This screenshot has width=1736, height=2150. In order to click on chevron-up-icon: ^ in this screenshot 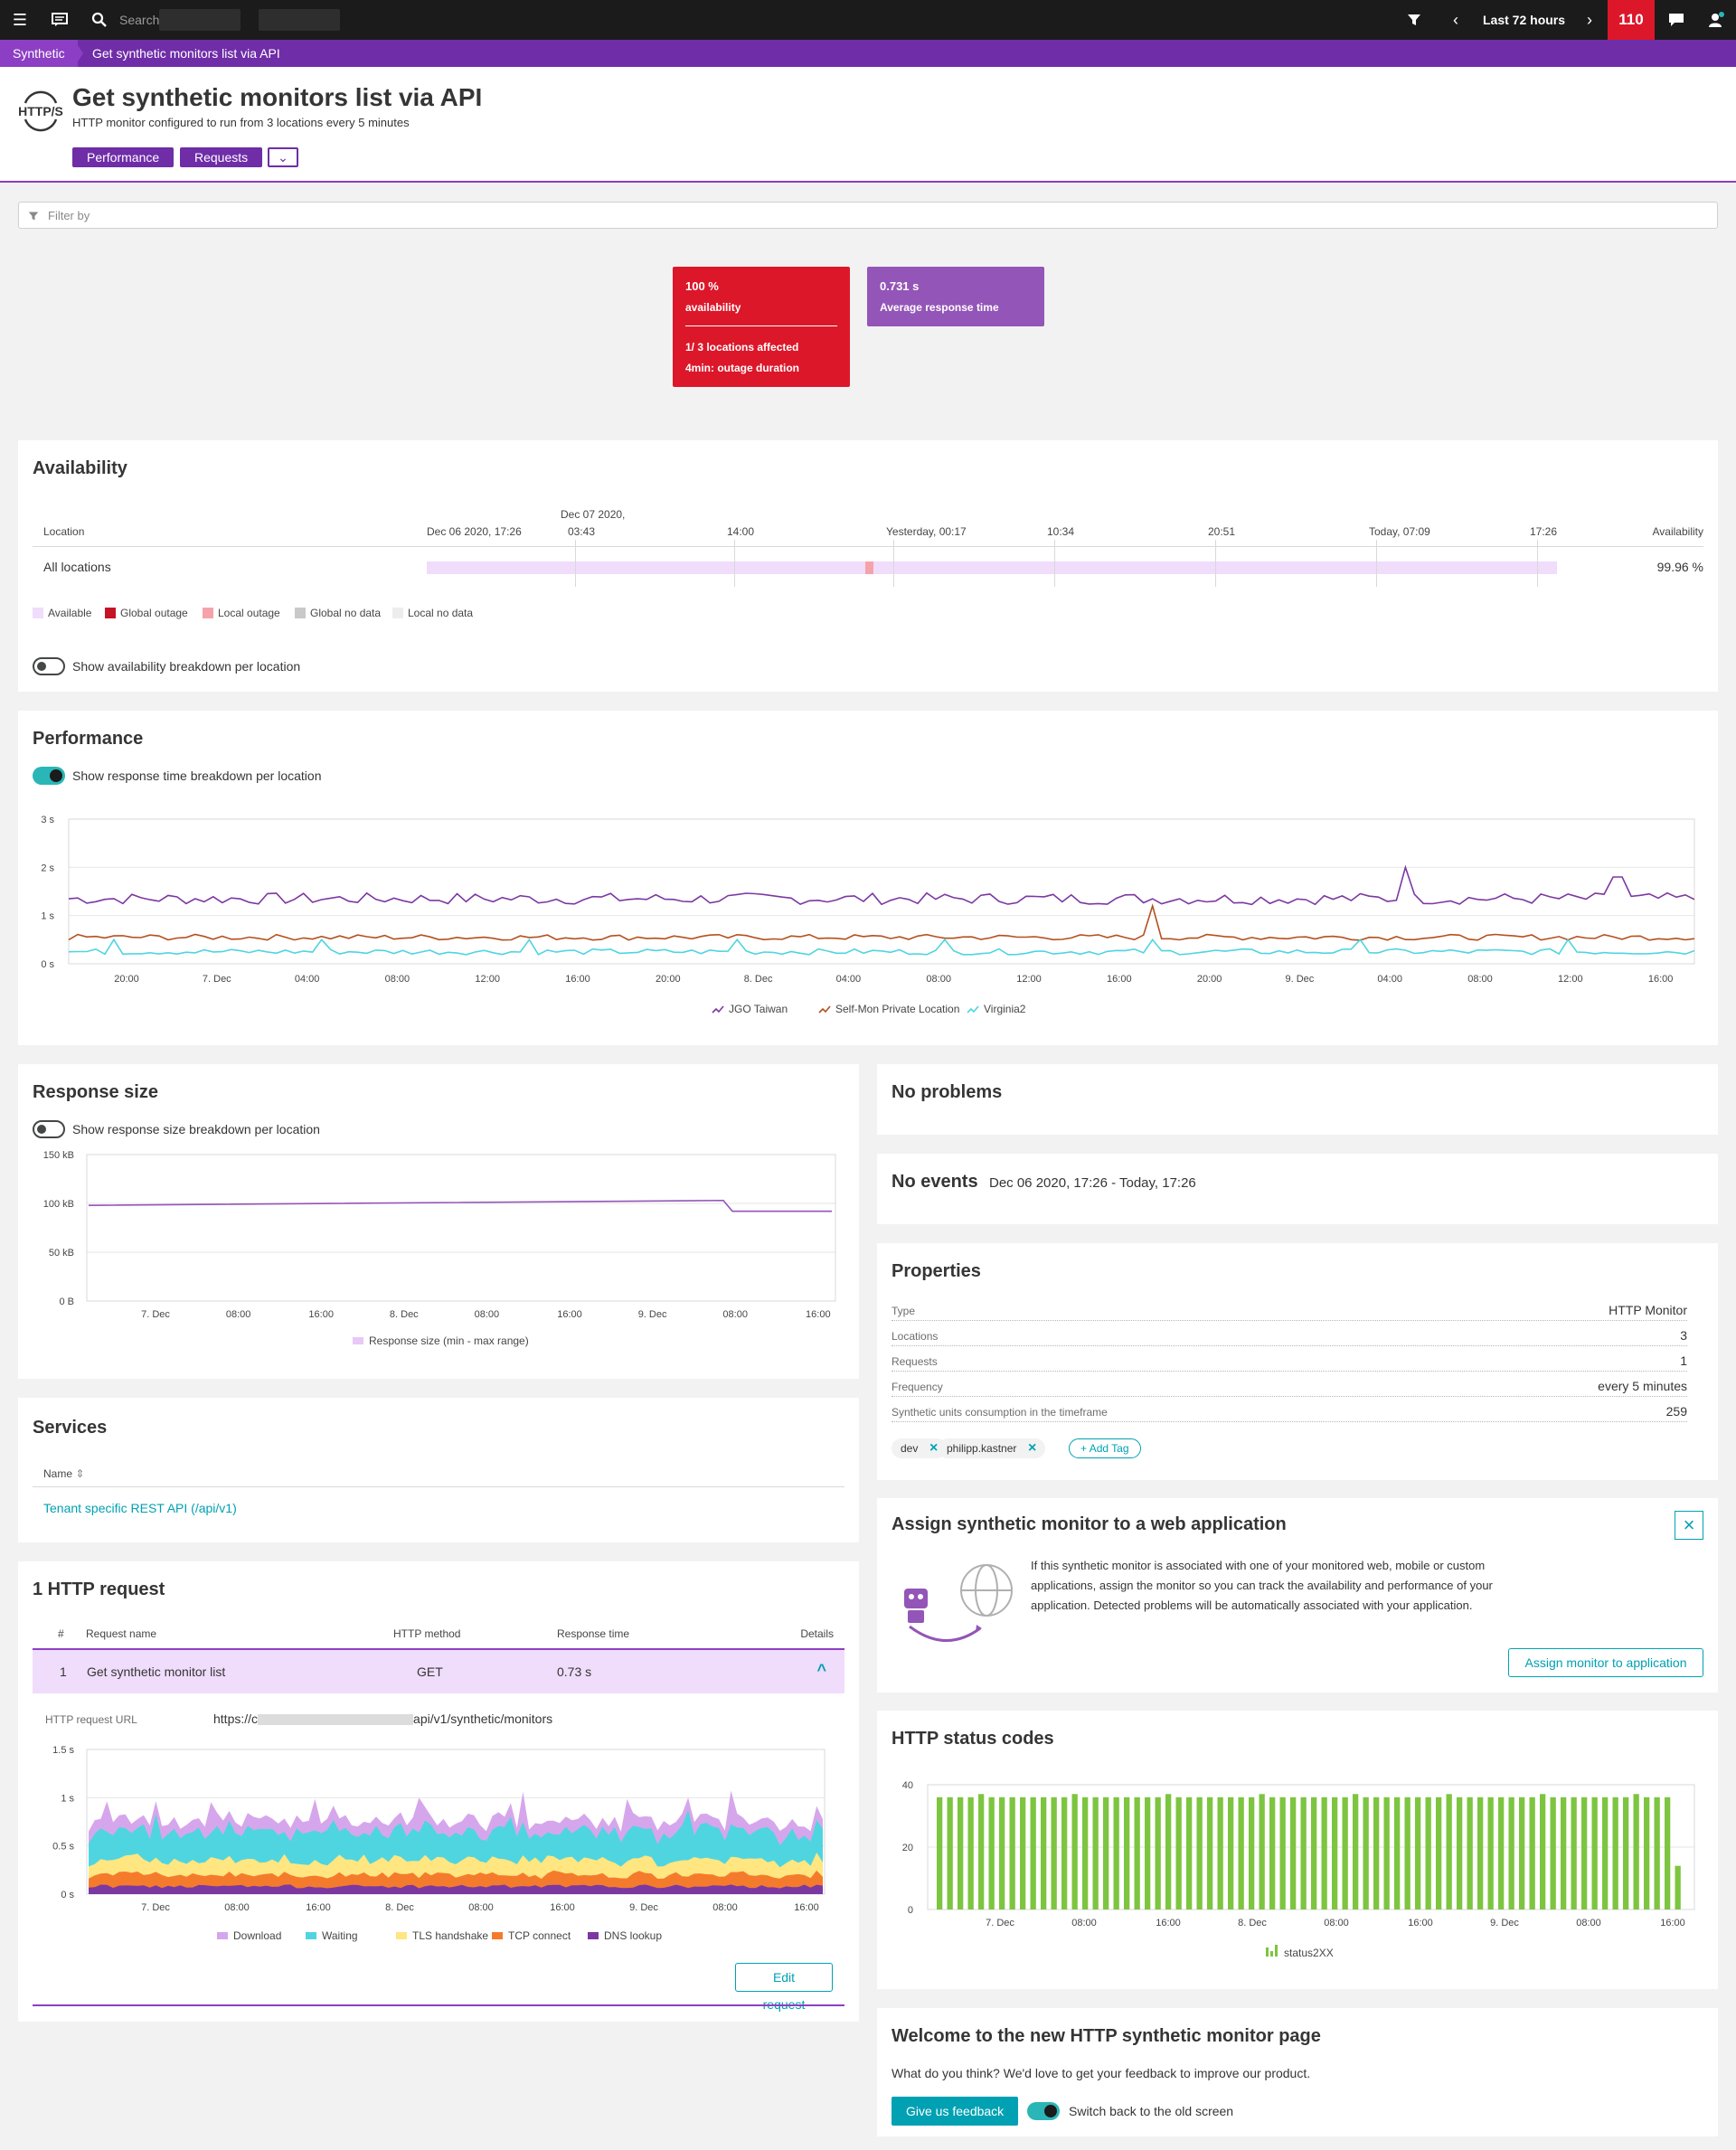, I will do `click(821, 1670)`.